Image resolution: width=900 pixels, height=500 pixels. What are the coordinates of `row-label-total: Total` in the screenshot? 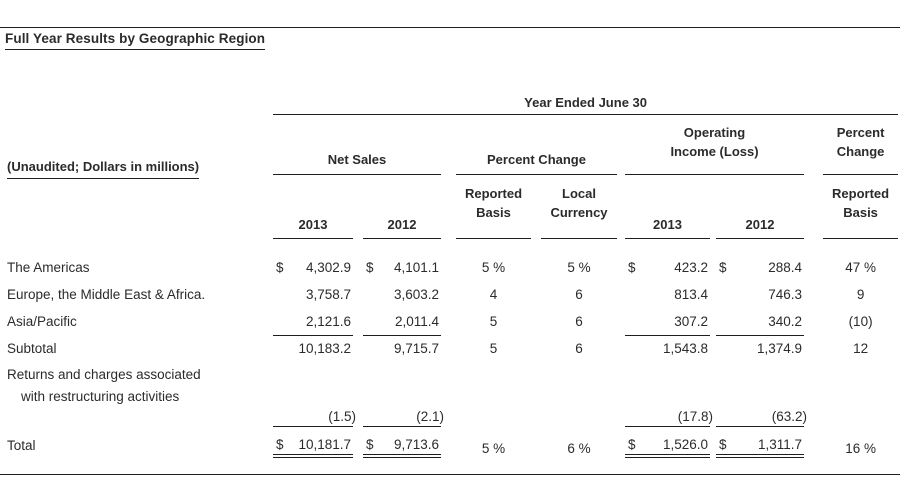 It's located at (21, 445).